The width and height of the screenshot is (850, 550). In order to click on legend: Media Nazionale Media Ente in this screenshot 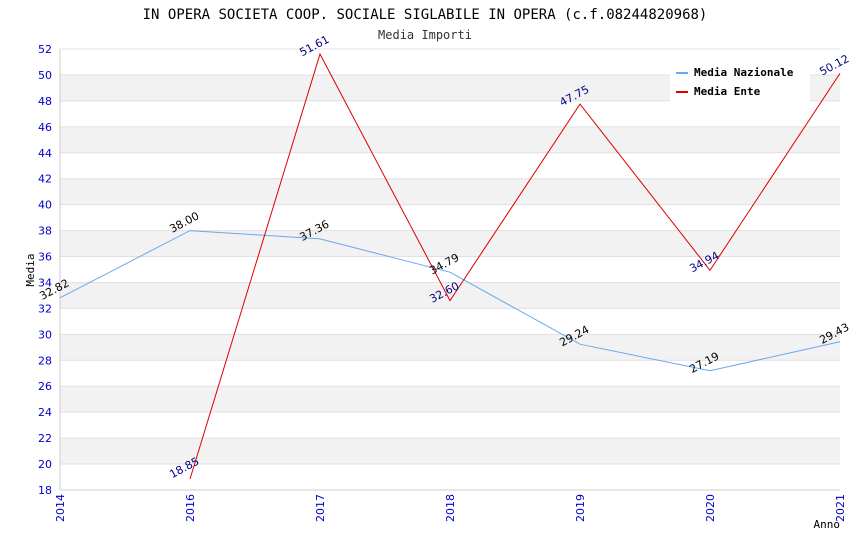, I will do `click(740, 81)`.